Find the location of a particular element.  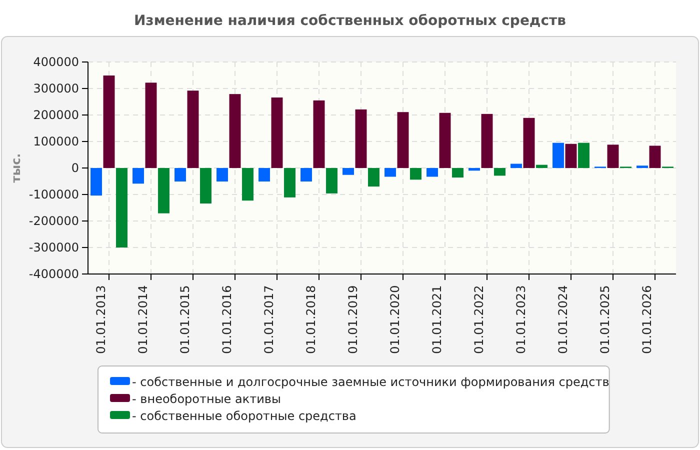

y-tick-label: 0 is located at coordinates (75, 167).